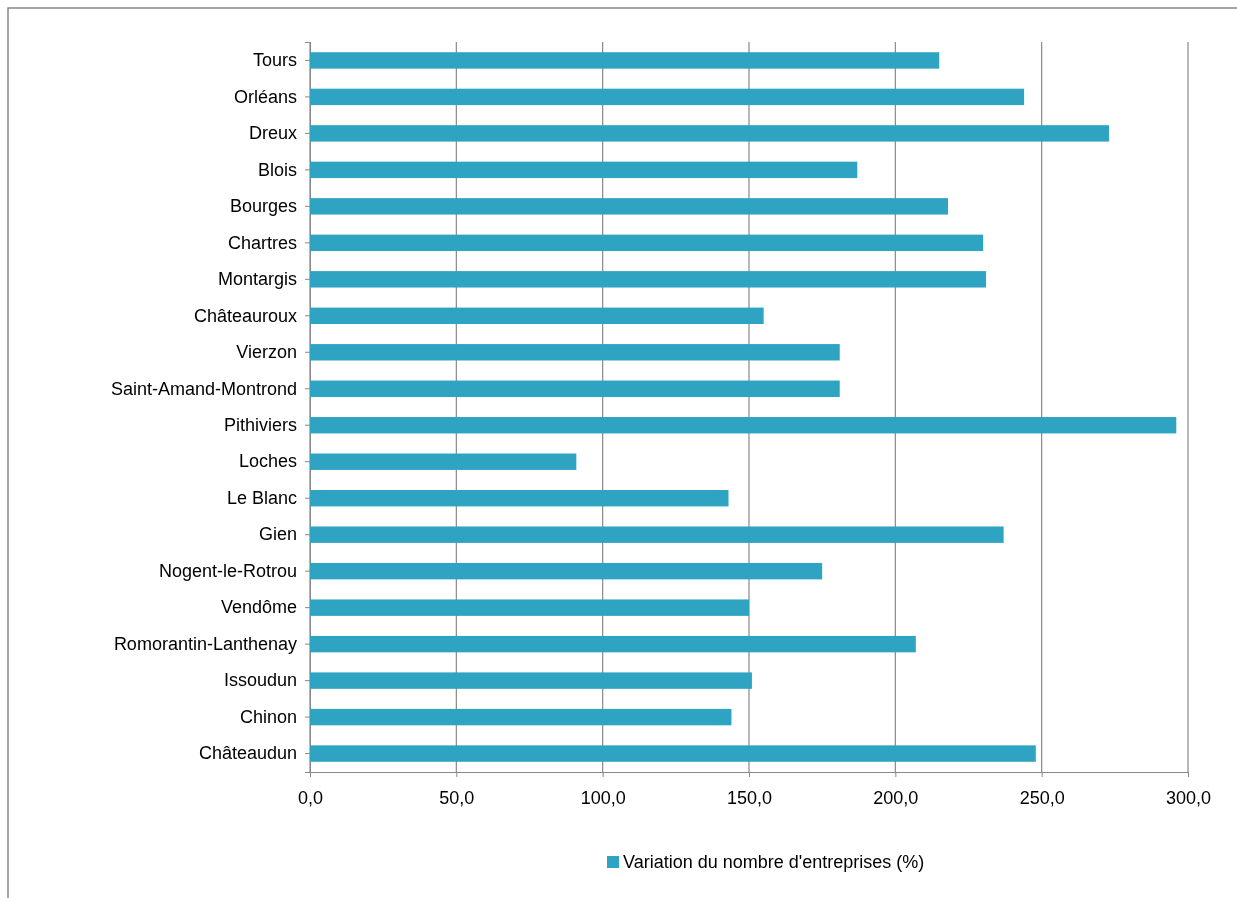  Describe the element at coordinates (277, 169) in the screenshot. I see `y-tick-label: Blois` at that location.